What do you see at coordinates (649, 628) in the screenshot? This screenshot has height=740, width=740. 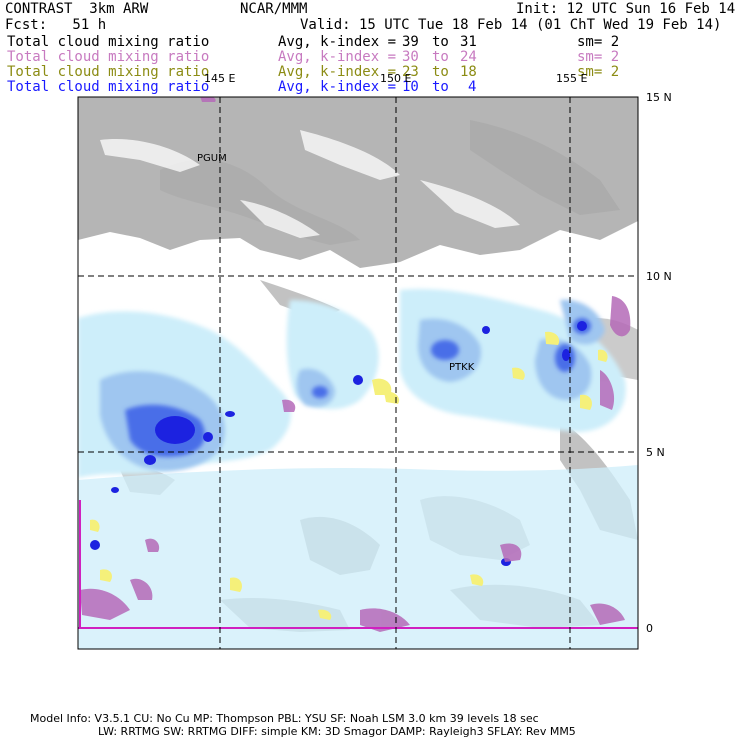 I see `lat-label-0: 0` at bounding box center [649, 628].